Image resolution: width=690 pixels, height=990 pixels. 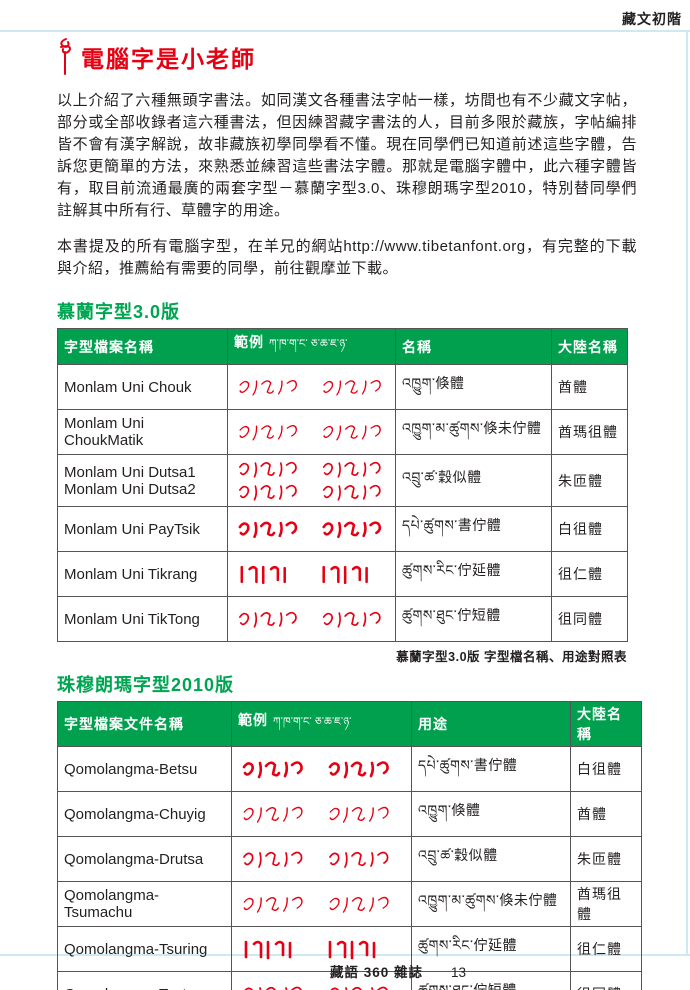 What do you see at coordinates (144, 949) in the screenshot?
I see `font-file-name: Qomolangma-Tsuring` at bounding box center [144, 949].